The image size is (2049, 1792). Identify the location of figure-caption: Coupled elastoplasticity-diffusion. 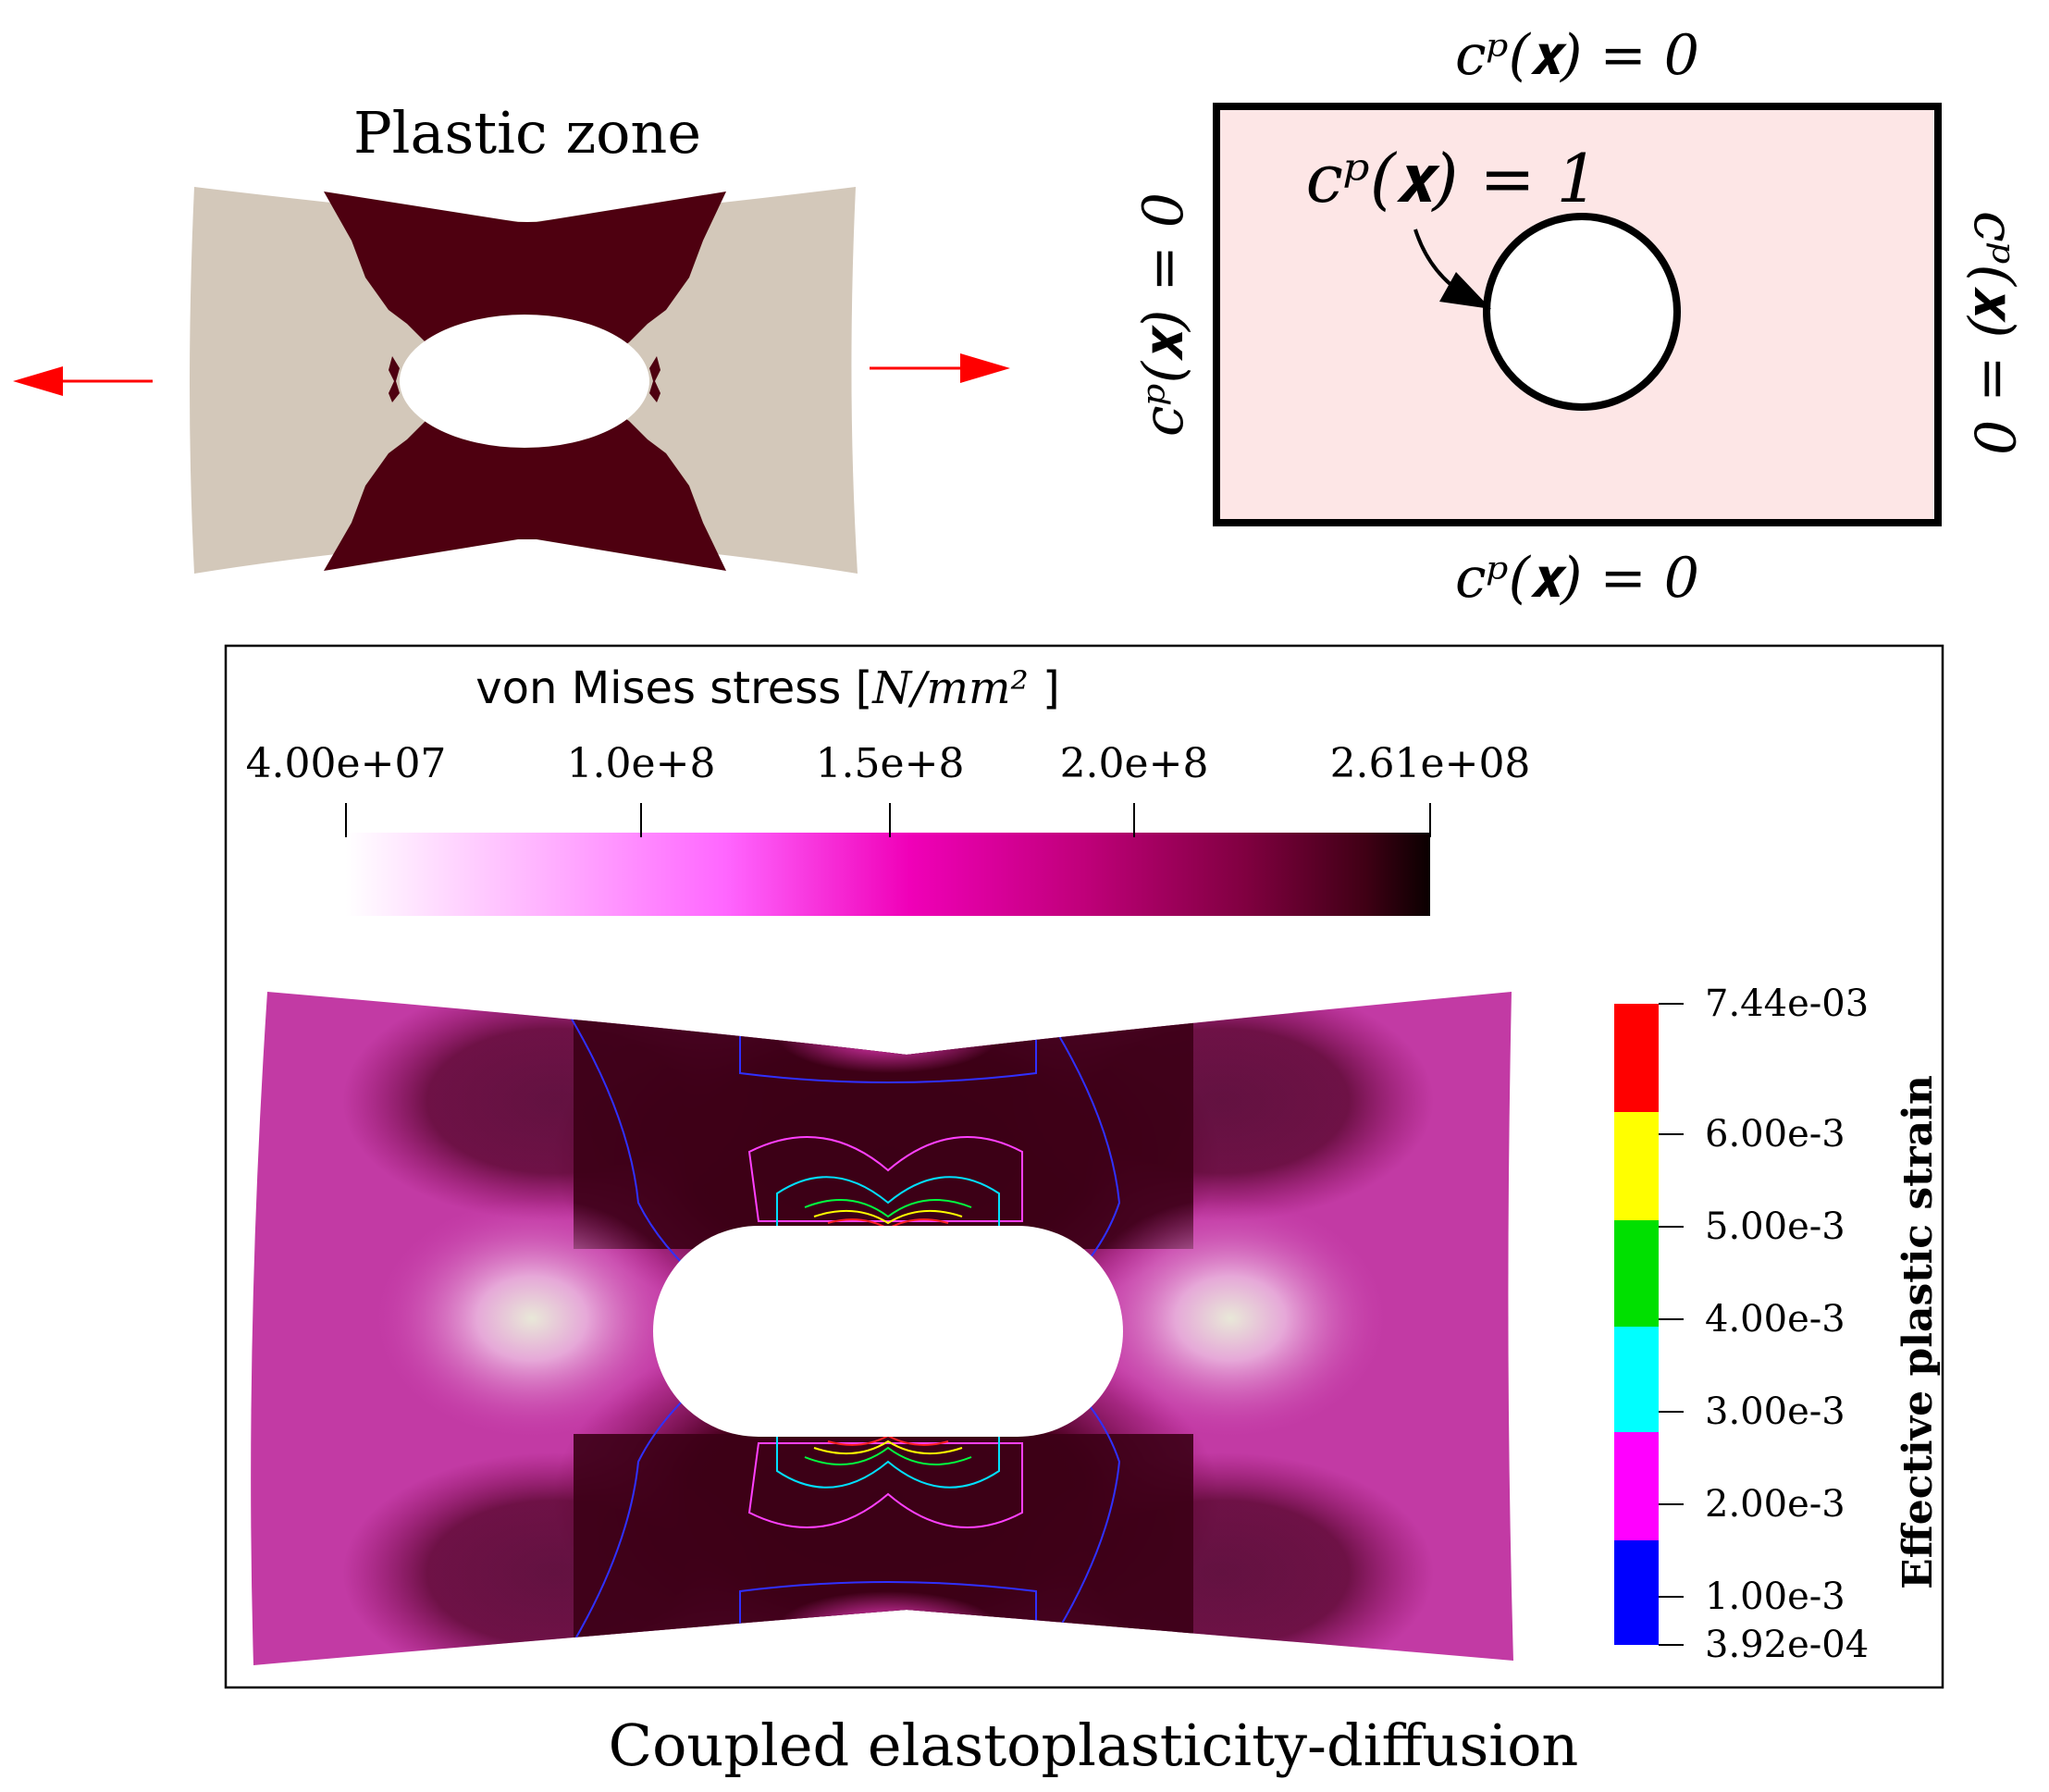
(1094, 1746).